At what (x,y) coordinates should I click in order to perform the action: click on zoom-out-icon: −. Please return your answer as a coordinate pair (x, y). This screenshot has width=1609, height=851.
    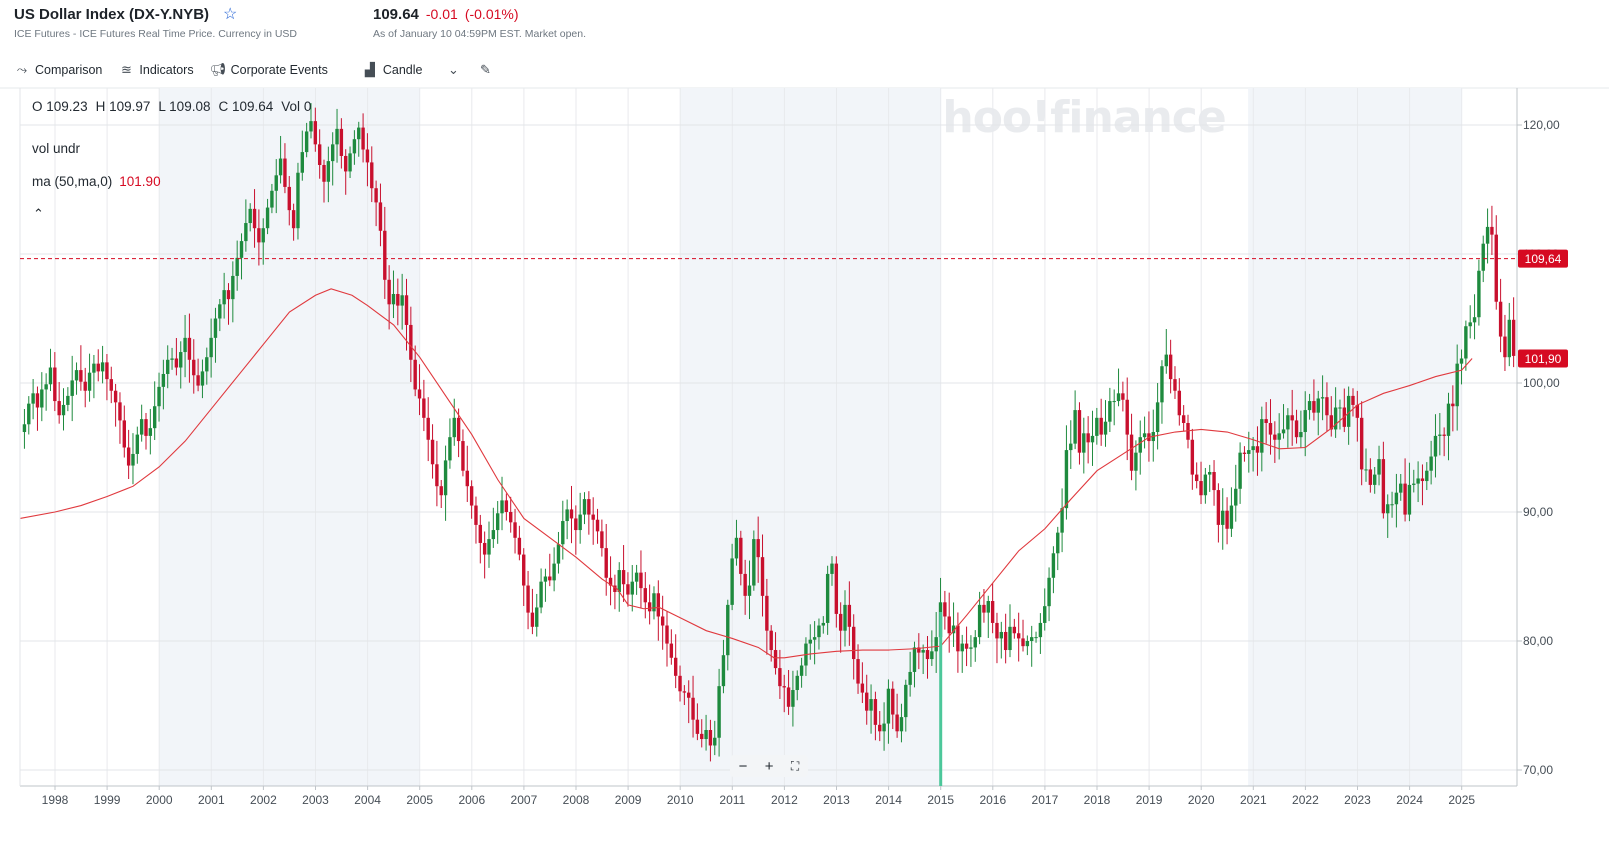
    Looking at the image, I should click on (743, 766).